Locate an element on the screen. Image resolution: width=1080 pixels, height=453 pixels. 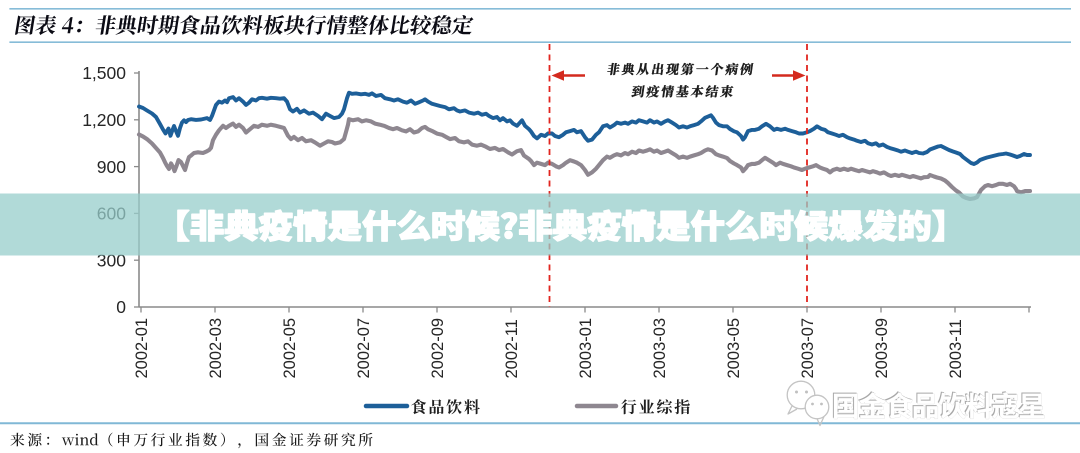
svg-text: 2002-05 is located at coordinates (290, 348).